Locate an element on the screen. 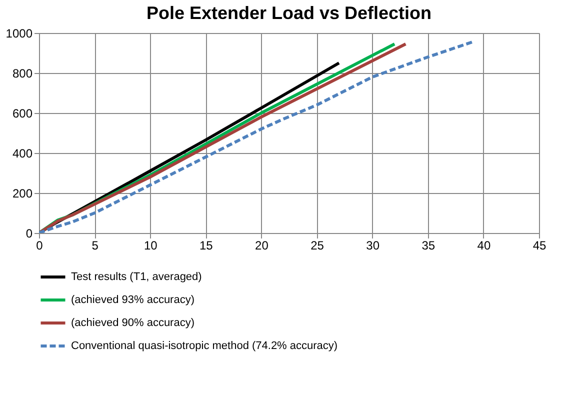  legend-label: Conventional quasi-isotropic method (74.2% accuracy) is located at coordinates (204, 346).